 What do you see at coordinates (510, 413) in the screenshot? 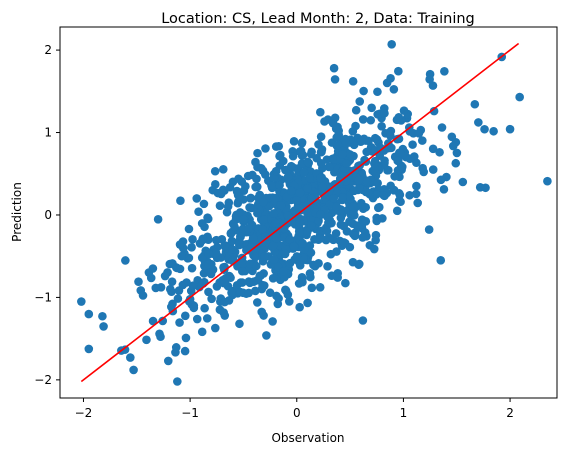
I see `x-tick-label: 2` at bounding box center [510, 413].